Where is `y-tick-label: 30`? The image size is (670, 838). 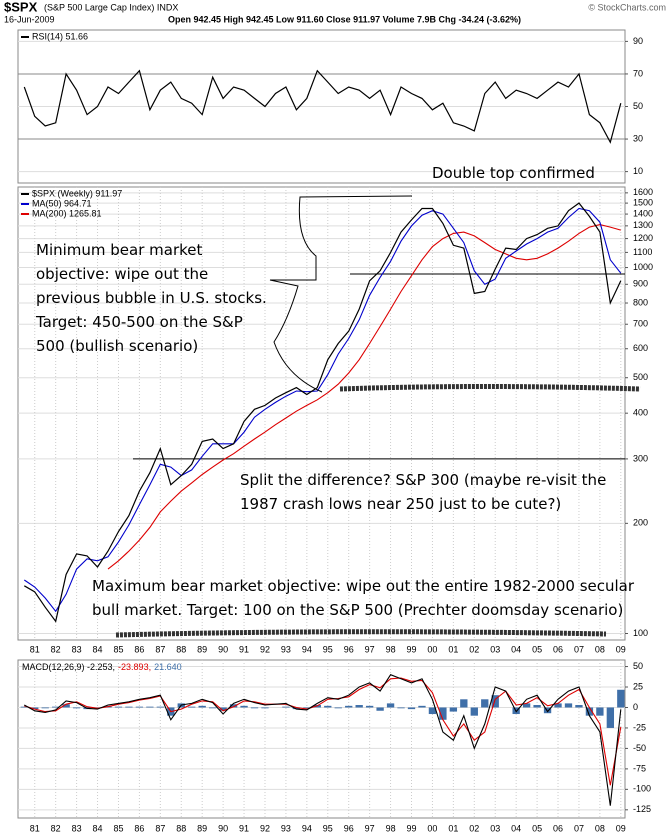
y-tick-label: 30 is located at coordinates (638, 138).